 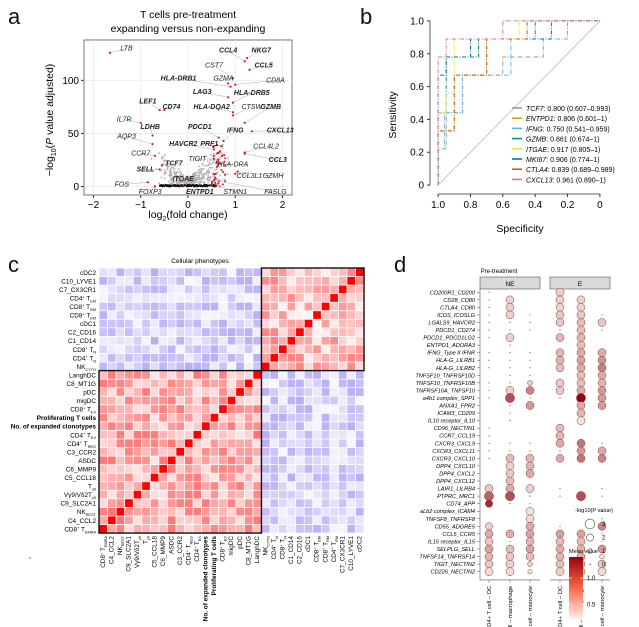 I want to click on gene-label: IL7R, so click(x=124, y=120).